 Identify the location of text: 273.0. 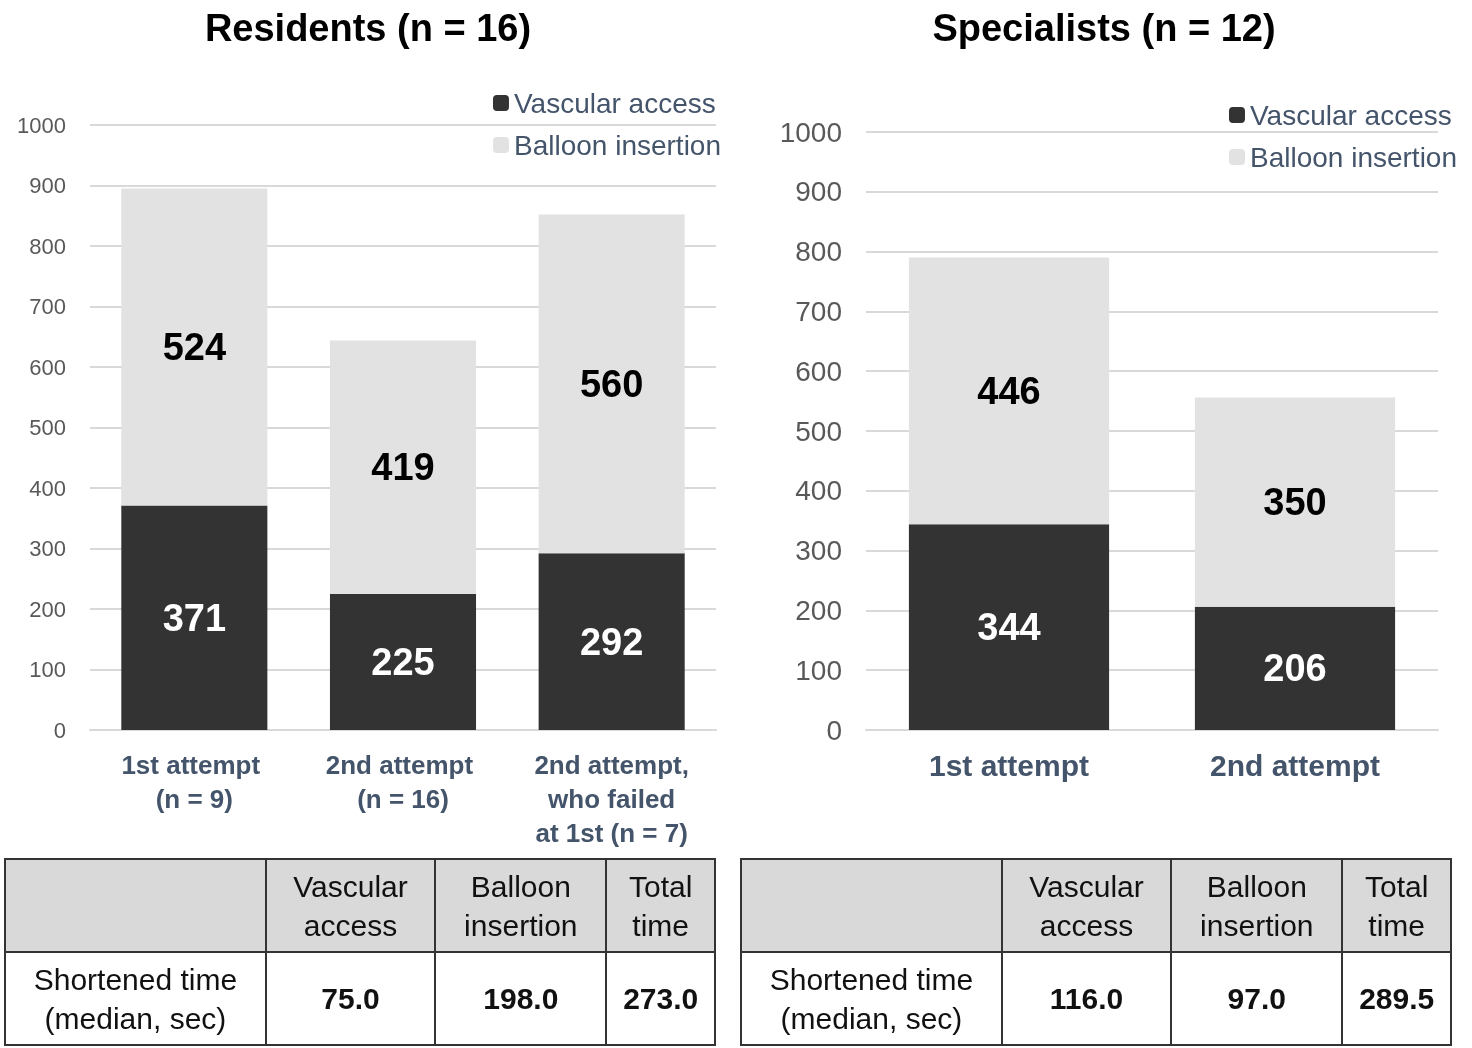
(660, 998).